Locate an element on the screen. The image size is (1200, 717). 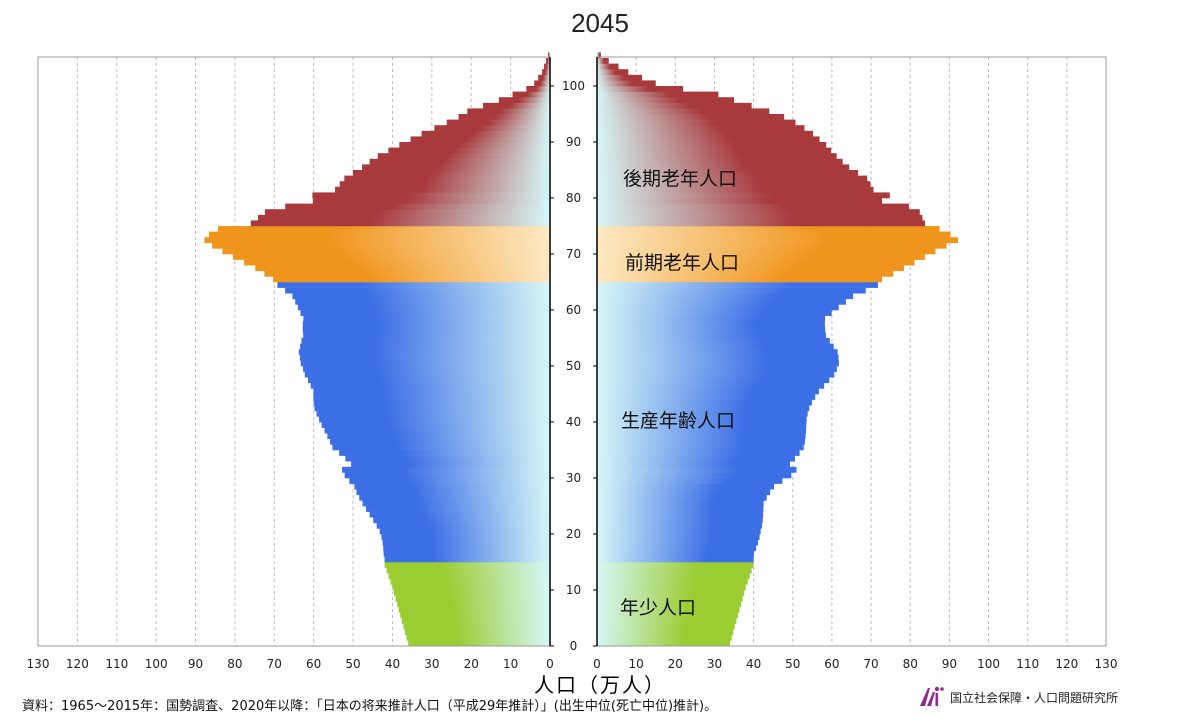
y-tick-label: 90 is located at coordinates (573, 142).